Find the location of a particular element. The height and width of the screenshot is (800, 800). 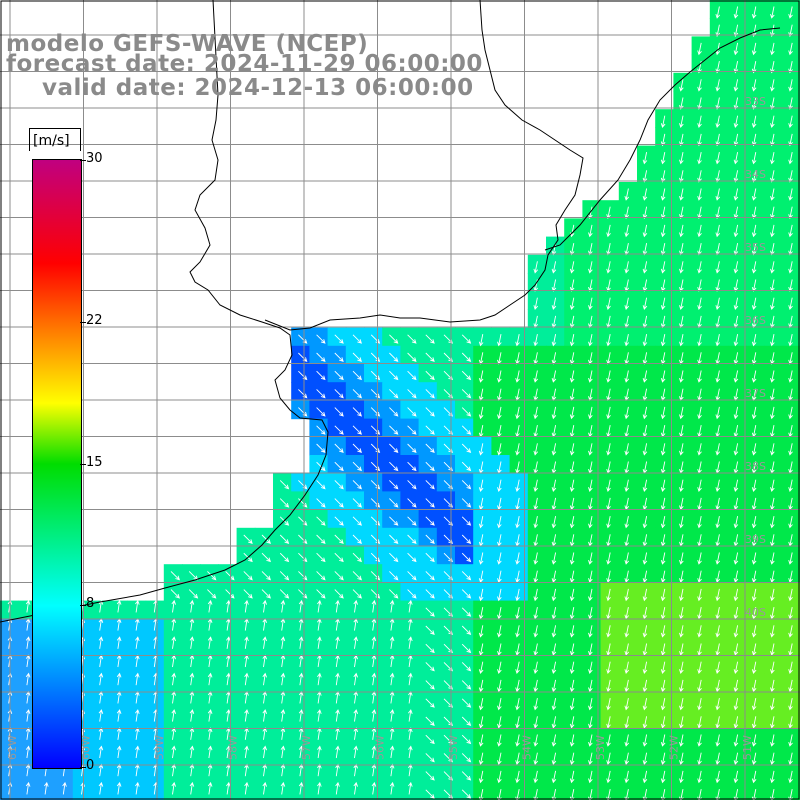

lon-label: 60W is located at coordinates (86, 747).